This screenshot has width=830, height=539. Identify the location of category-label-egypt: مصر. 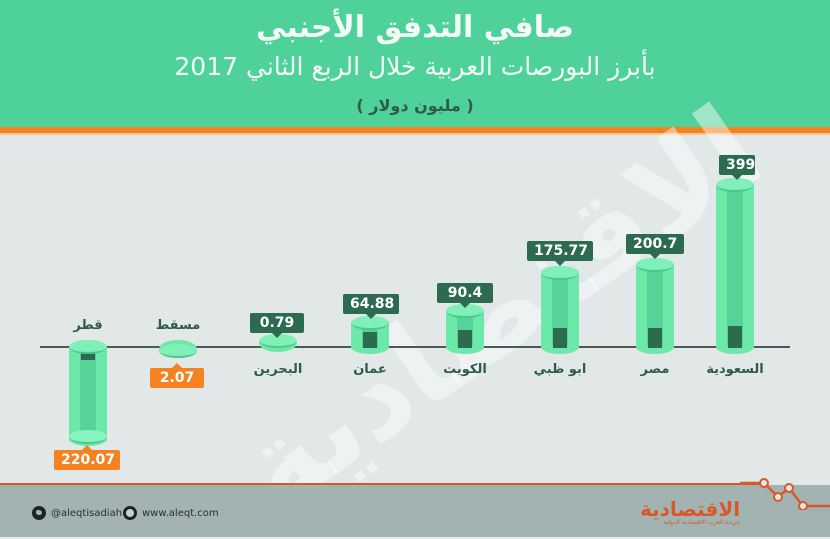
(655, 369).